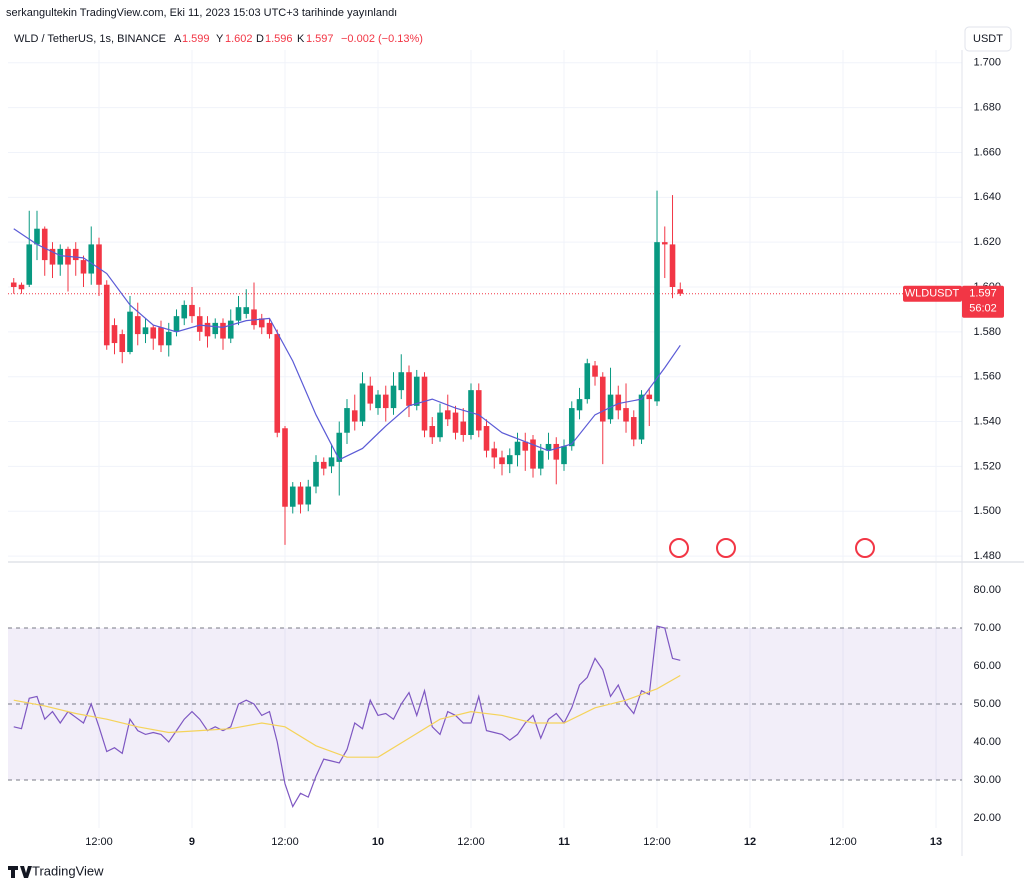 The width and height of the screenshot is (1024, 887). What do you see at coordinates (987, 666) in the screenshot?
I see `y-tick-label: 60.00` at bounding box center [987, 666].